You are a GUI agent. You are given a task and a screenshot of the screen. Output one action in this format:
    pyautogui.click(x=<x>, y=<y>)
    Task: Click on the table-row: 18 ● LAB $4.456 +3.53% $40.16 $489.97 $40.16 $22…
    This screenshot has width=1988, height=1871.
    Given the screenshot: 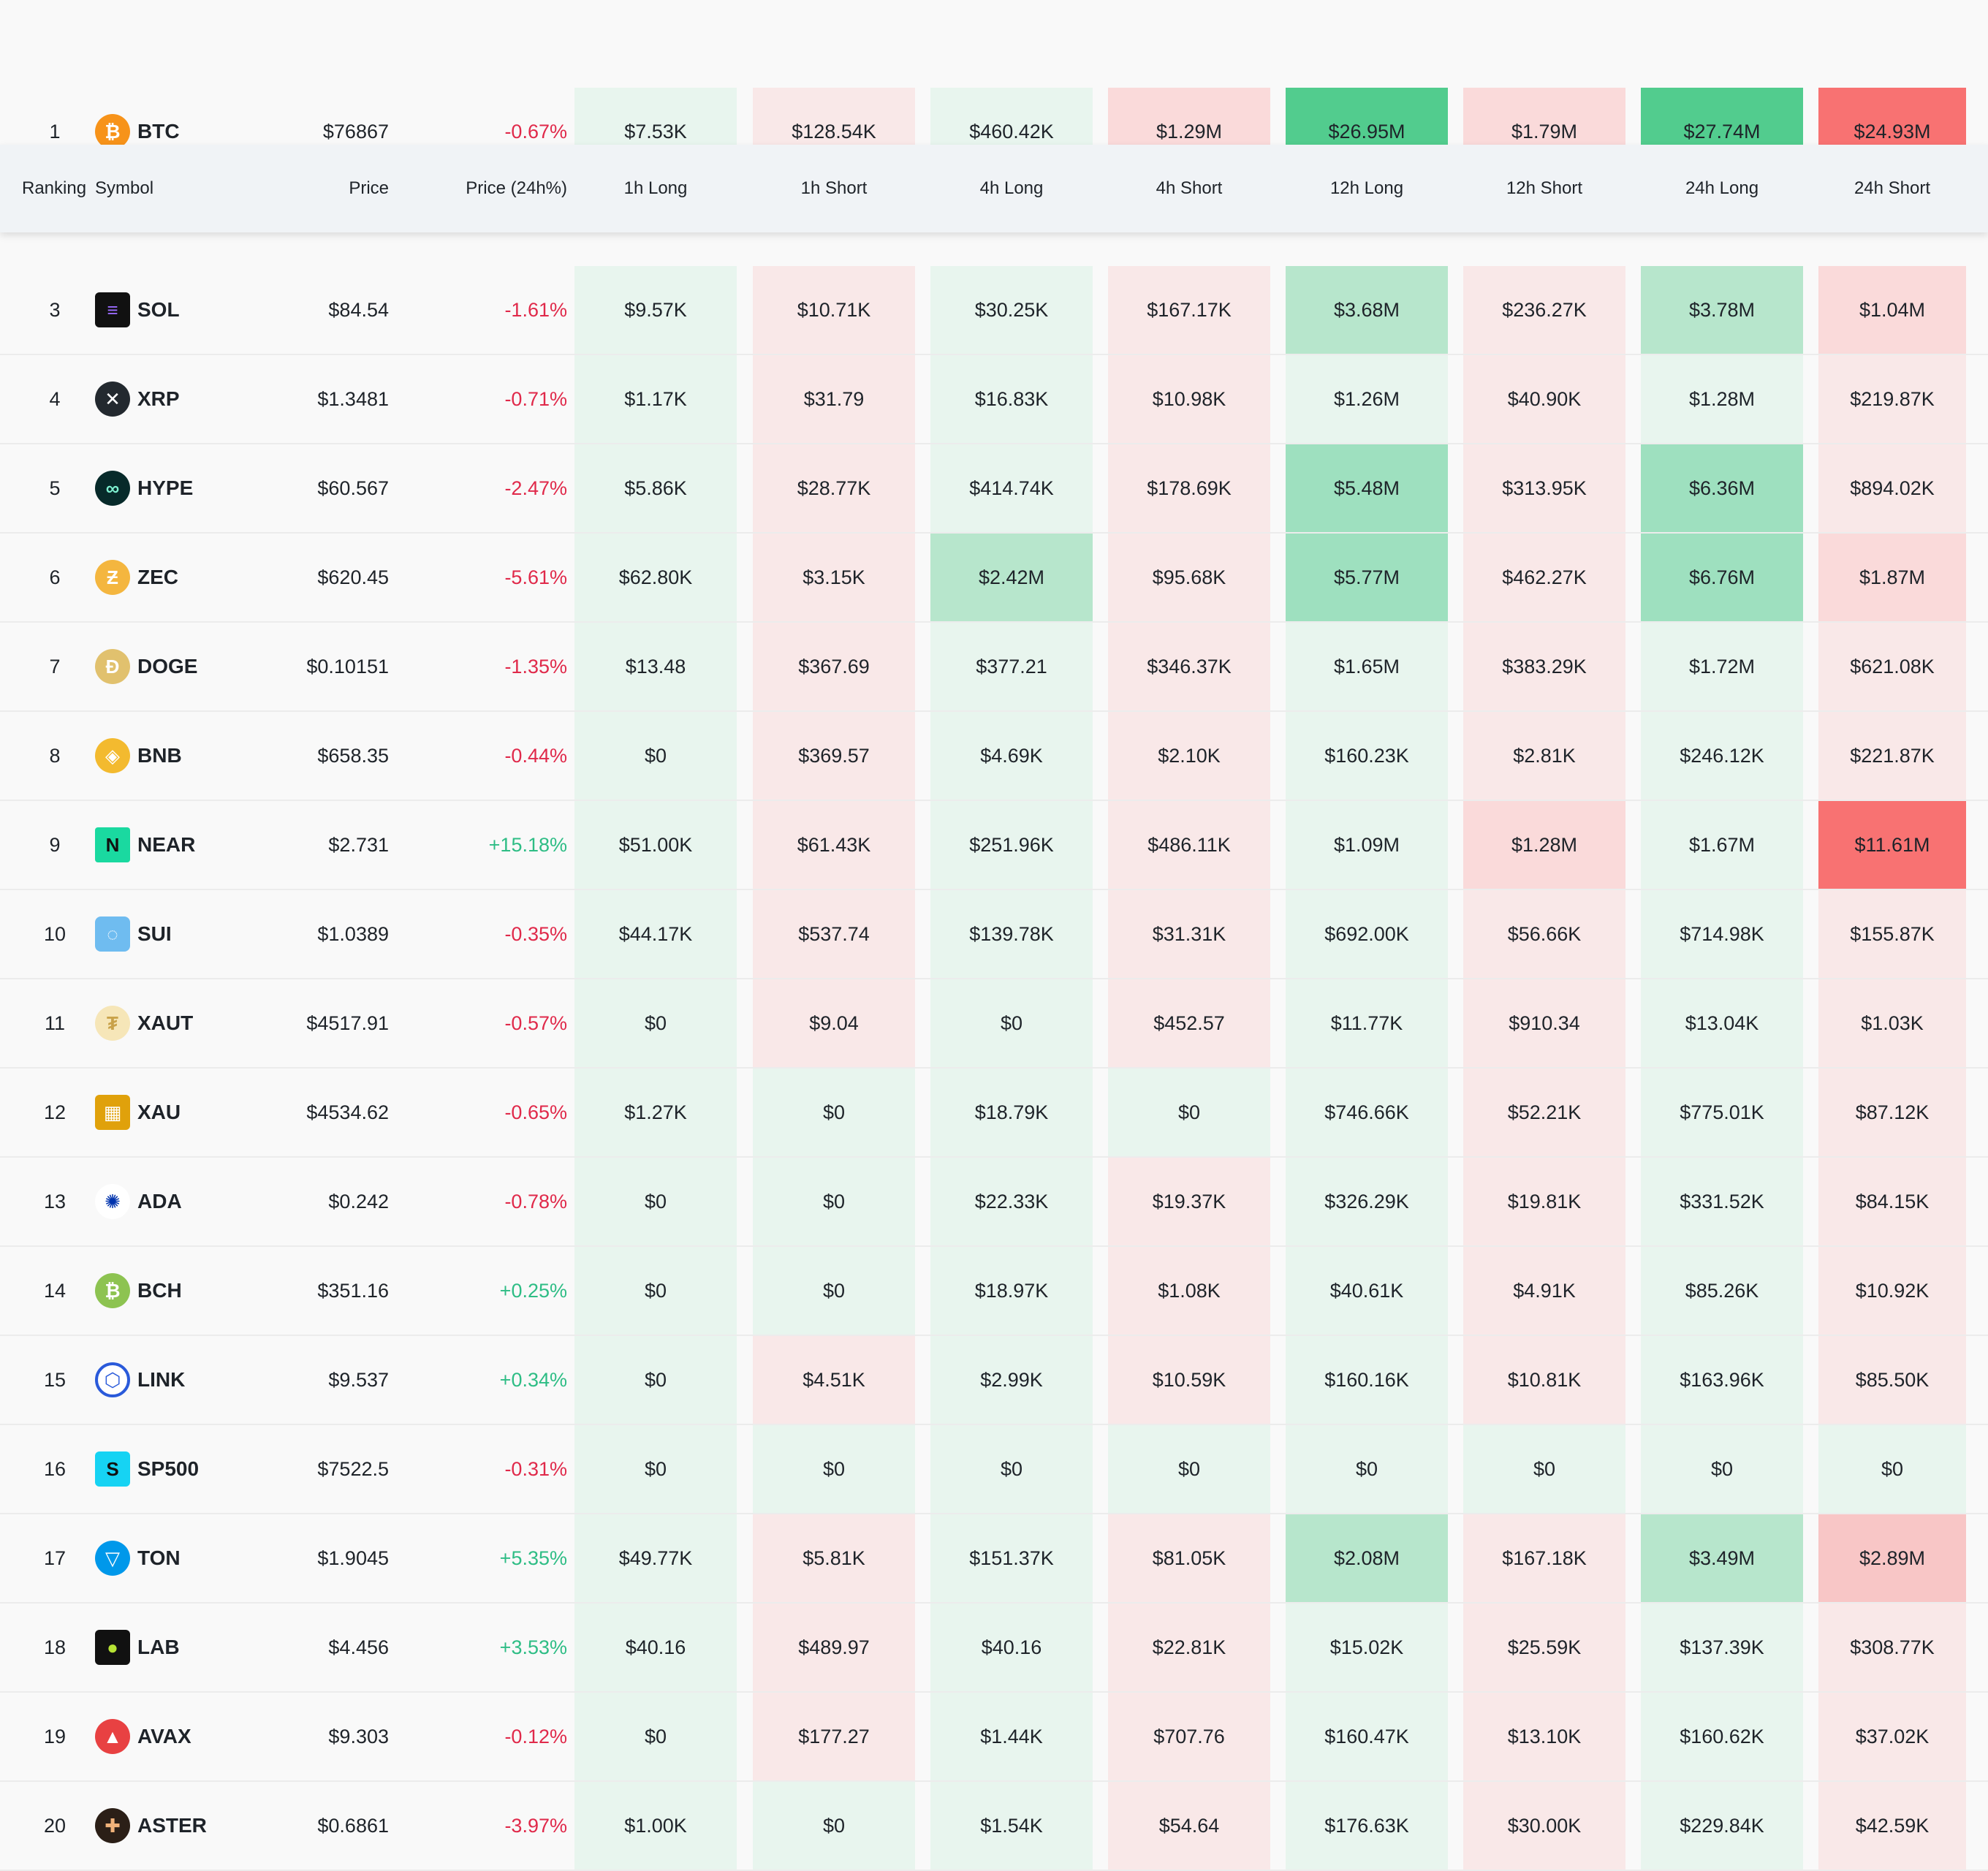 What is the action you would take?
    pyautogui.click(x=994, y=1648)
    